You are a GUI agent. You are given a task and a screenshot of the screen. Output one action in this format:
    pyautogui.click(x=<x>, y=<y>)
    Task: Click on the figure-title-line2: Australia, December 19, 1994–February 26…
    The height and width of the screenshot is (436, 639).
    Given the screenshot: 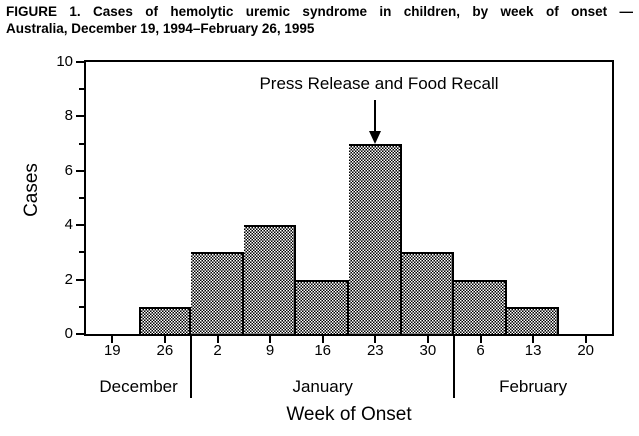 What is the action you would take?
    pyautogui.click(x=160, y=28)
    